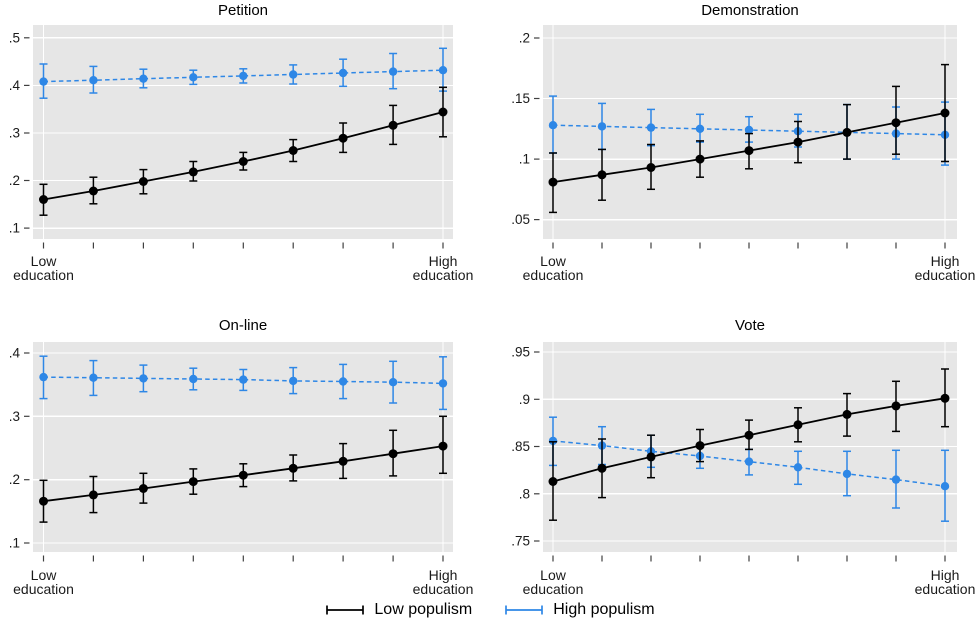 The height and width of the screenshot is (634, 980). What do you see at coordinates (243, 325) in the screenshot?
I see `panel-title-online: On-line` at bounding box center [243, 325].